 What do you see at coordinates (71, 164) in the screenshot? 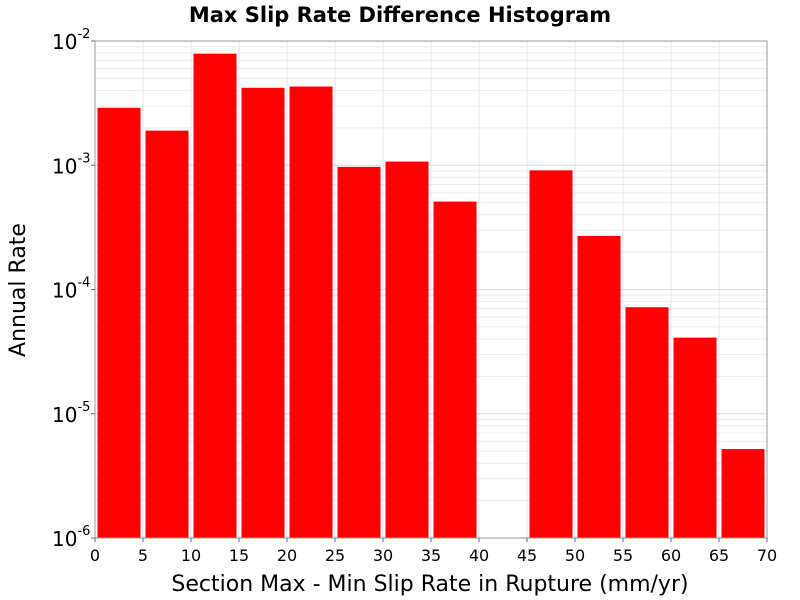
I see `y-tick-label--3: 10⁻³` at bounding box center [71, 164].